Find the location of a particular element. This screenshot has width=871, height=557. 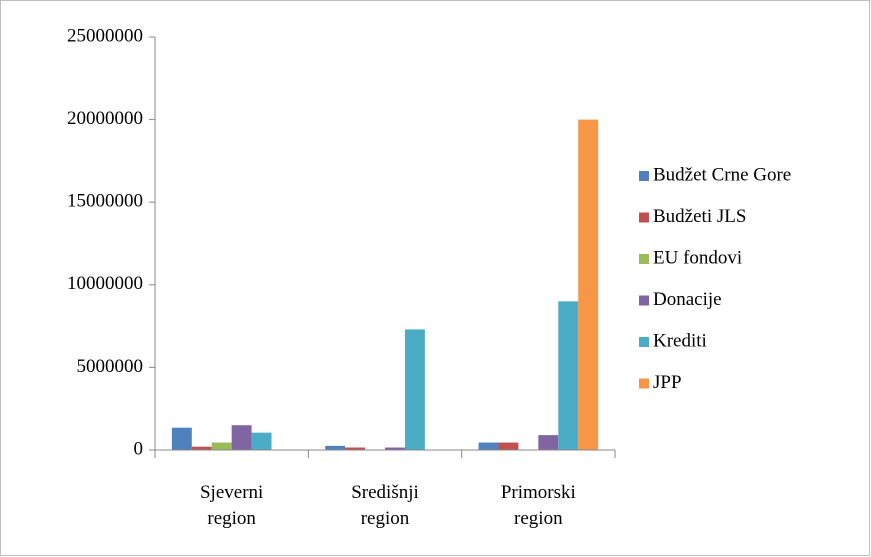

x-tick-label: Središnji region is located at coordinates (385, 505).